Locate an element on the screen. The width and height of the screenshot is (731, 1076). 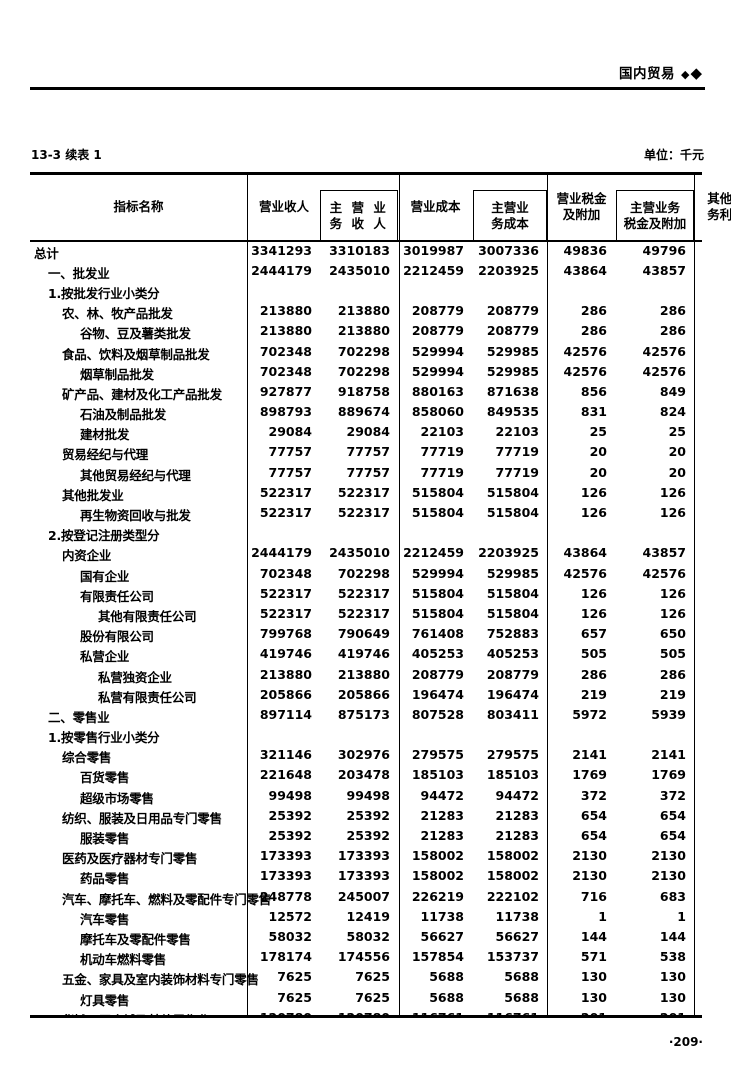
cell-oper_tax: 286 is located at coordinates (593, 311).